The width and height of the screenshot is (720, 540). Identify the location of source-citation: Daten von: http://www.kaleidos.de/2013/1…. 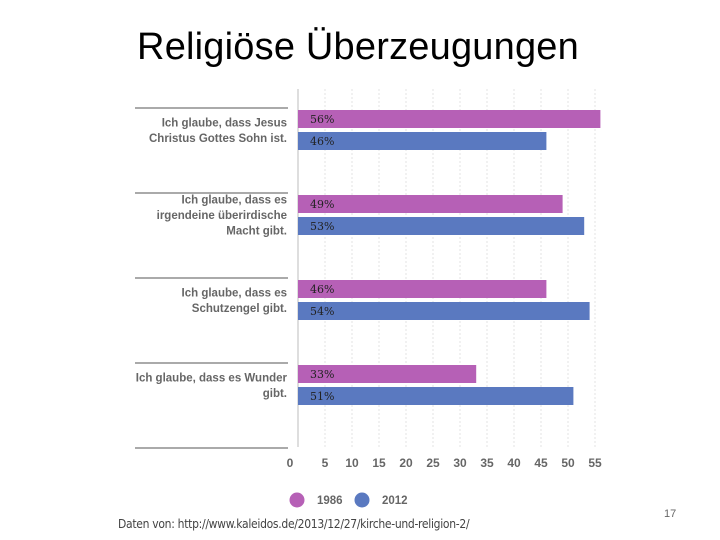
(294, 524).